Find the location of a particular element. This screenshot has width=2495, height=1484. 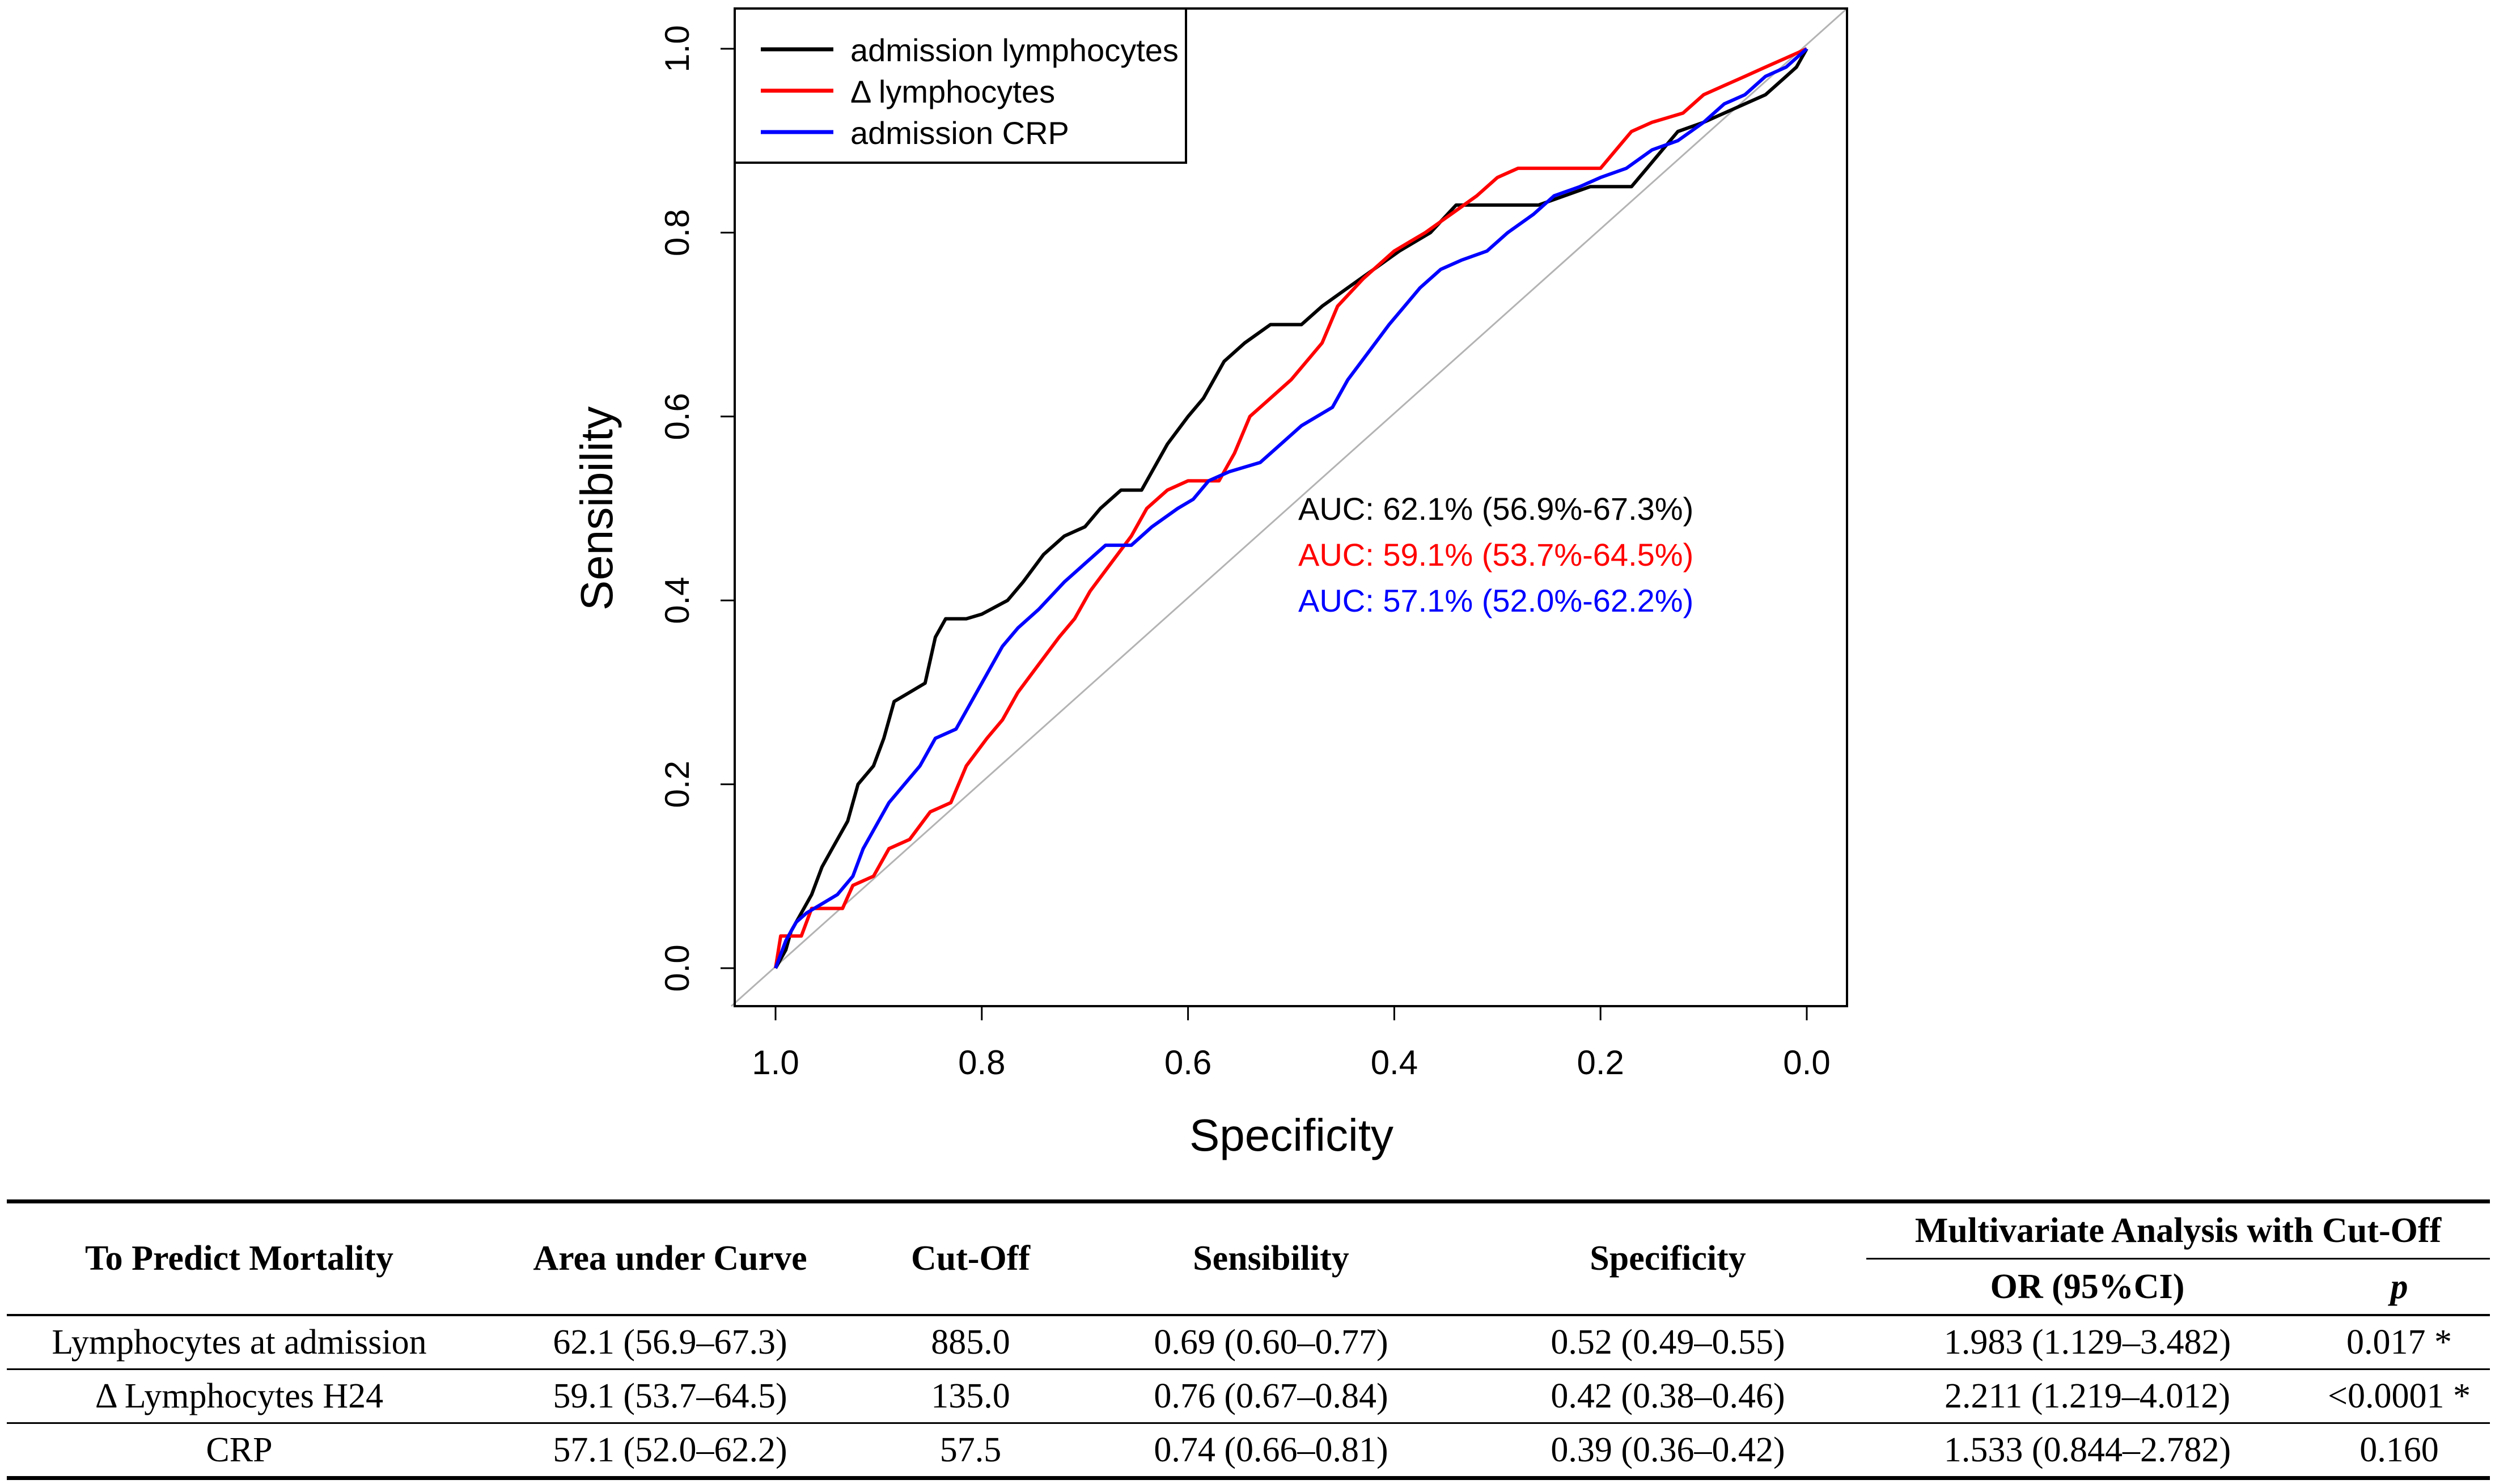

y-axis: 0.0 0.2 0.4 0.6 0.8 1.0 is located at coordinates (697, 509).